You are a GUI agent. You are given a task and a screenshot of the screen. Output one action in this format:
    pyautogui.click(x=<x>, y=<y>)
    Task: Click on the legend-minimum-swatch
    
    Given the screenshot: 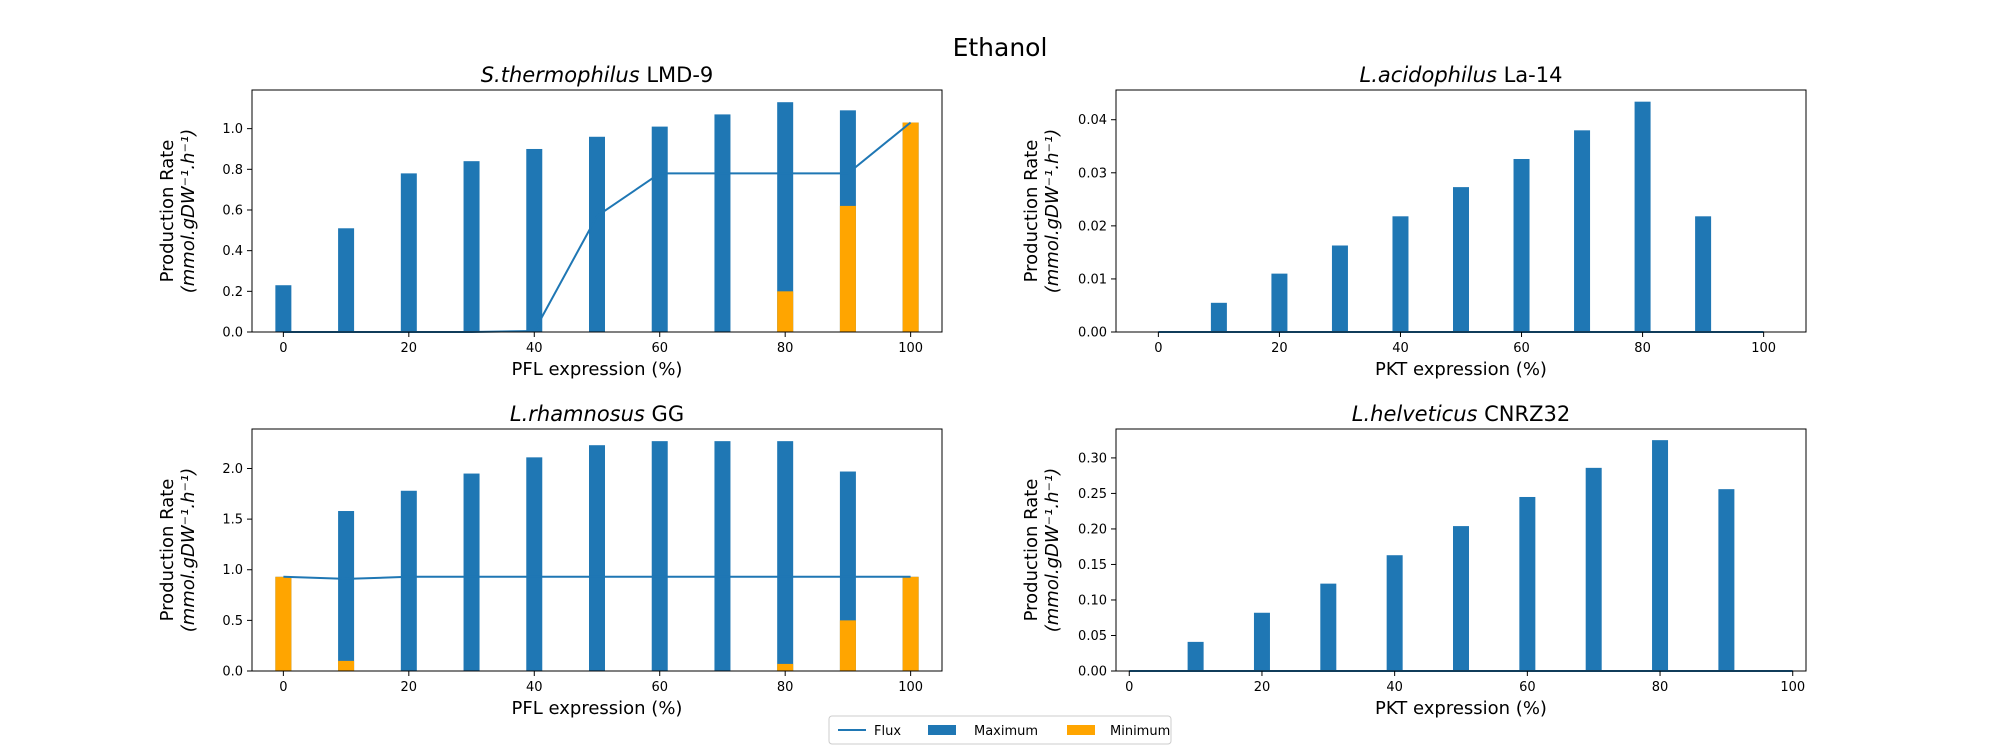 What is the action you would take?
    pyautogui.click(x=1081, y=730)
    